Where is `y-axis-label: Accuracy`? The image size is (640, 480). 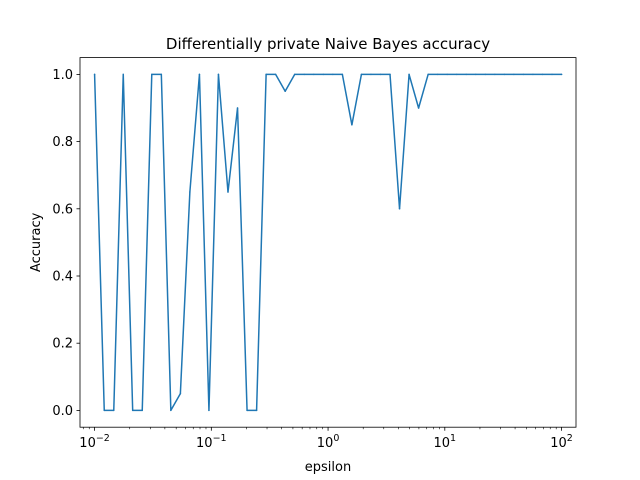
y-axis-label: Accuracy is located at coordinates (36, 242).